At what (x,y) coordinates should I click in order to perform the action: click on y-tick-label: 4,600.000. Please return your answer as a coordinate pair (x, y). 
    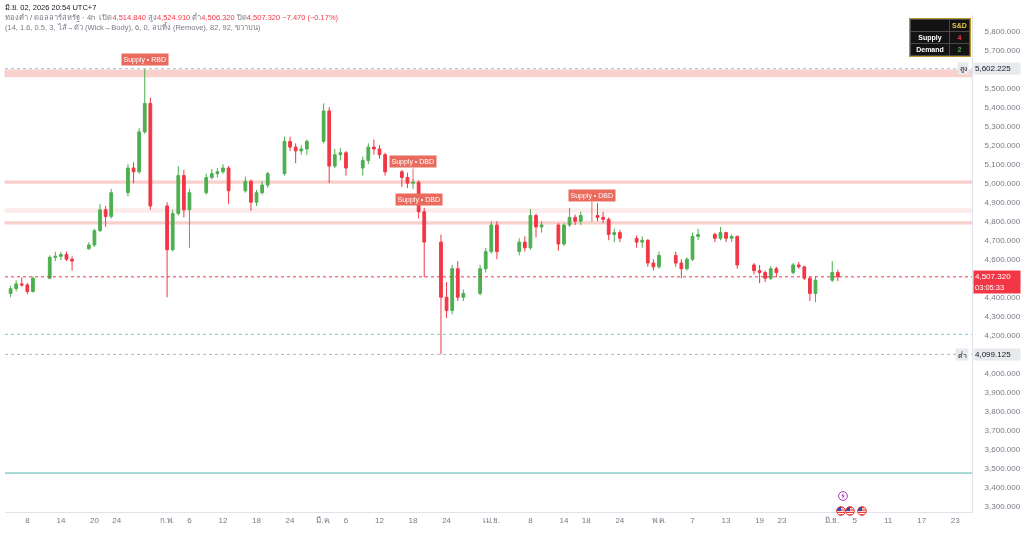
    Looking at the image, I should click on (1002, 260).